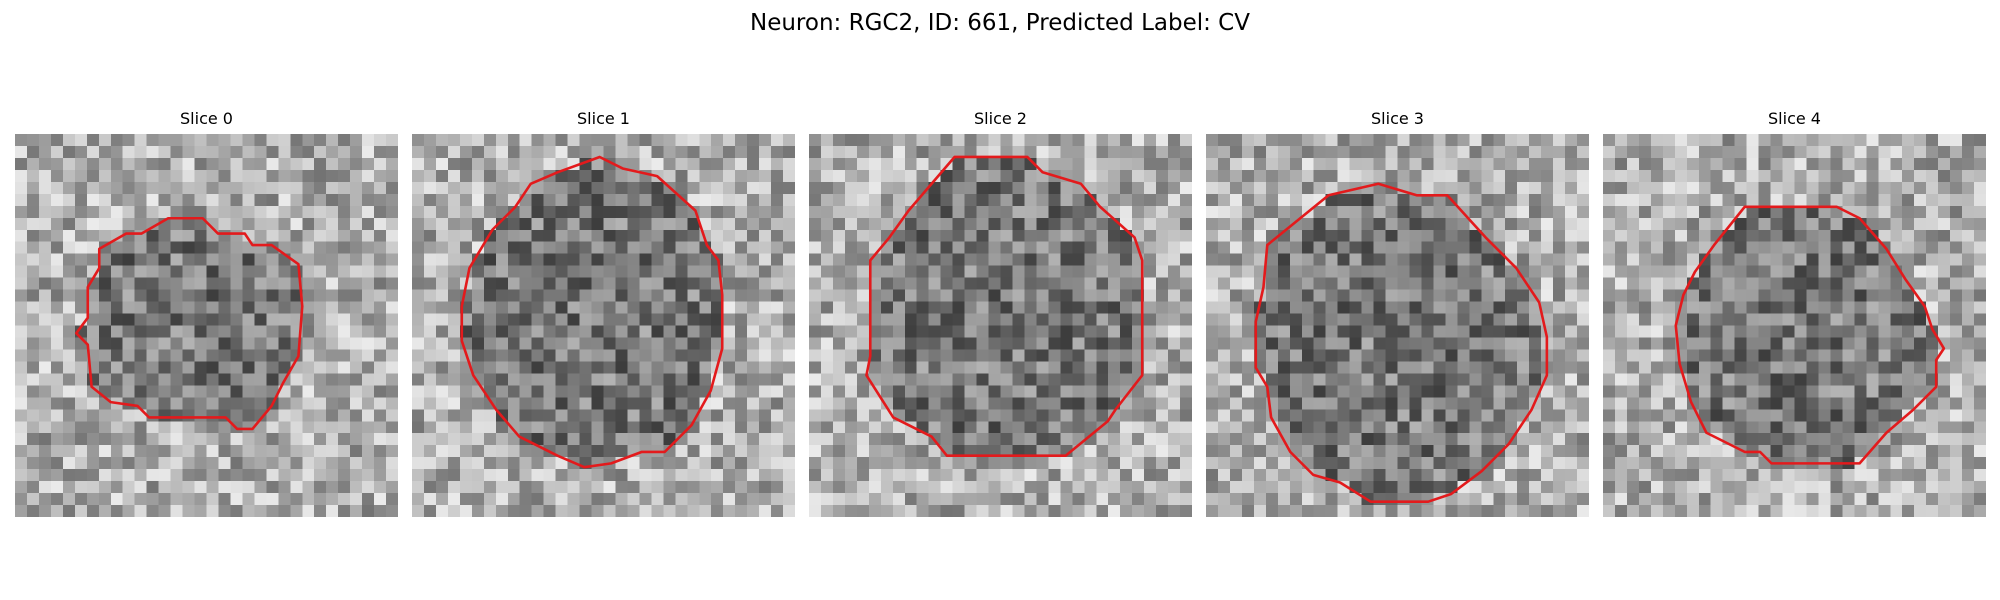 The image size is (2000, 600). I want to click on slice-panel-3: Slice 3, so click(1397, 314).